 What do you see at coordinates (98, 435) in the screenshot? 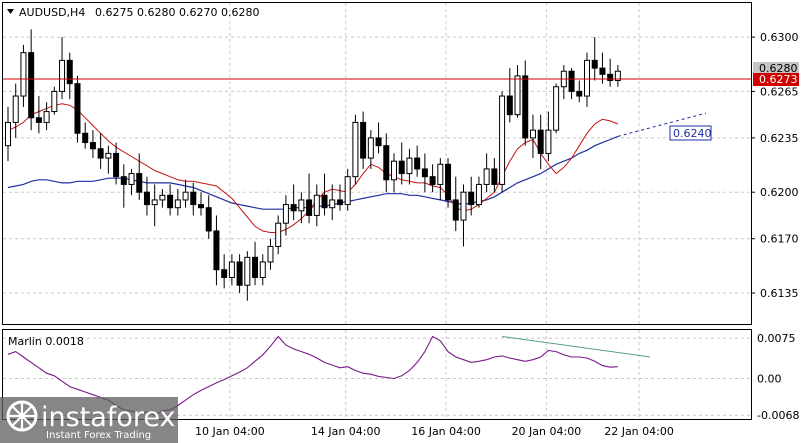
I see `watermark-tagline: Instant Forex Trading` at bounding box center [98, 435].